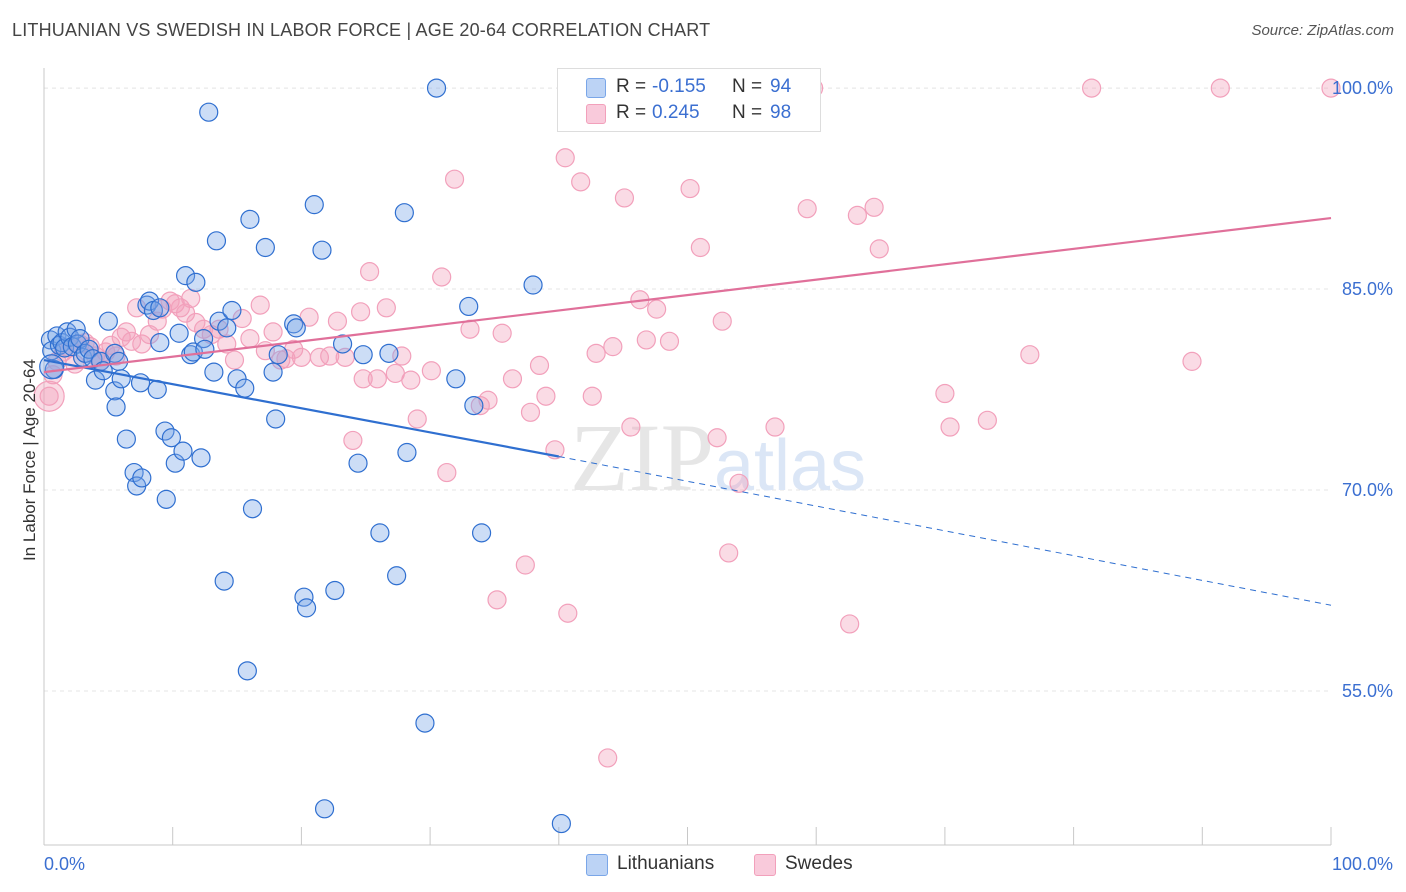 Image resolution: width=1406 pixels, height=892 pixels. Describe the element at coordinates (666, 863) in the screenshot. I see `bottom-legend-label-lithuanians: Lithuanians` at that location.